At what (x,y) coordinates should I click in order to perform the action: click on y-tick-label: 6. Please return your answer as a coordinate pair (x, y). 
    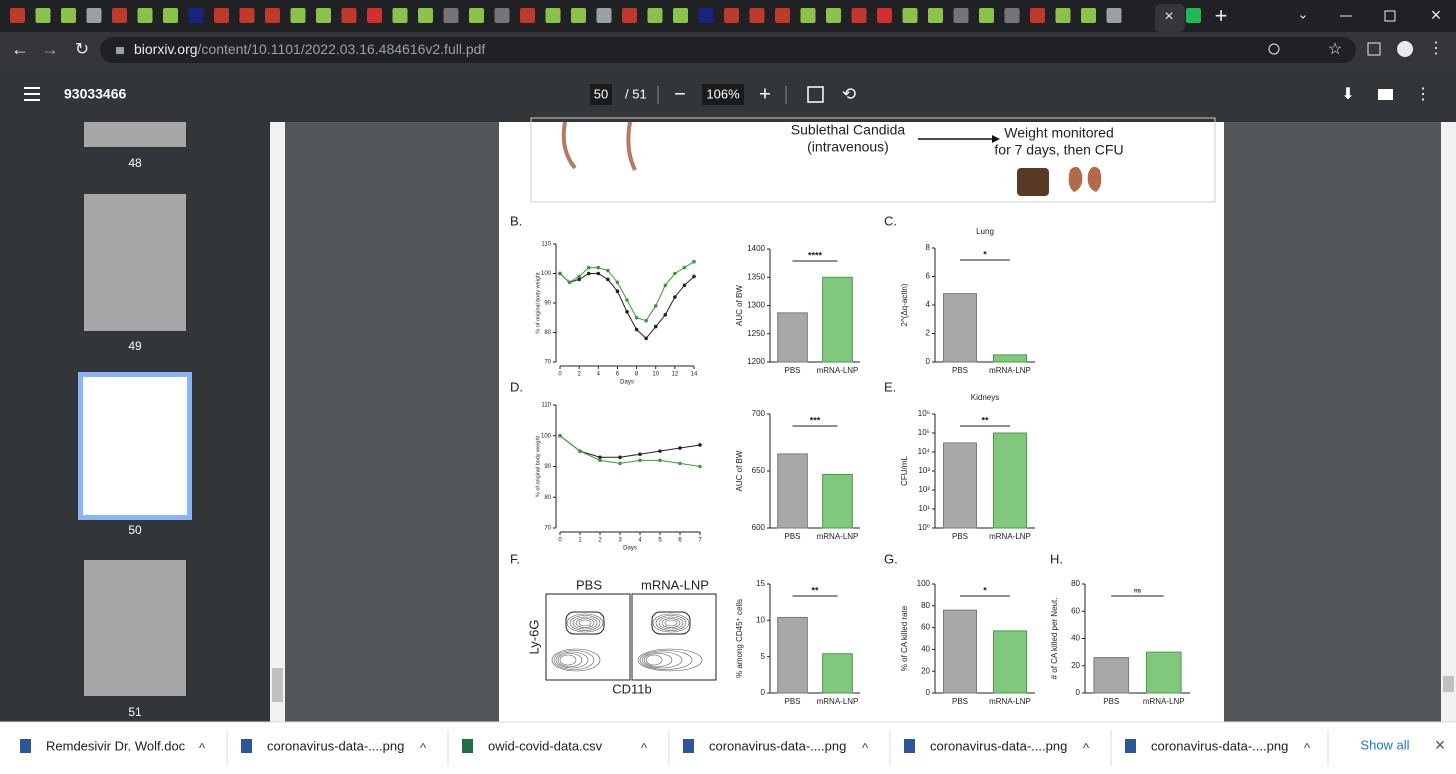
    Looking at the image, I should click on (928, 276).